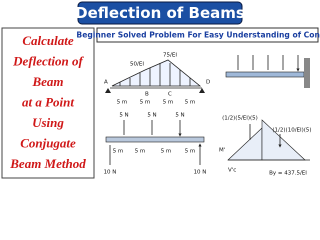  Describe the element at coordinates (48, 60) in the screenshot. I see `label: Deflection of` at that location.